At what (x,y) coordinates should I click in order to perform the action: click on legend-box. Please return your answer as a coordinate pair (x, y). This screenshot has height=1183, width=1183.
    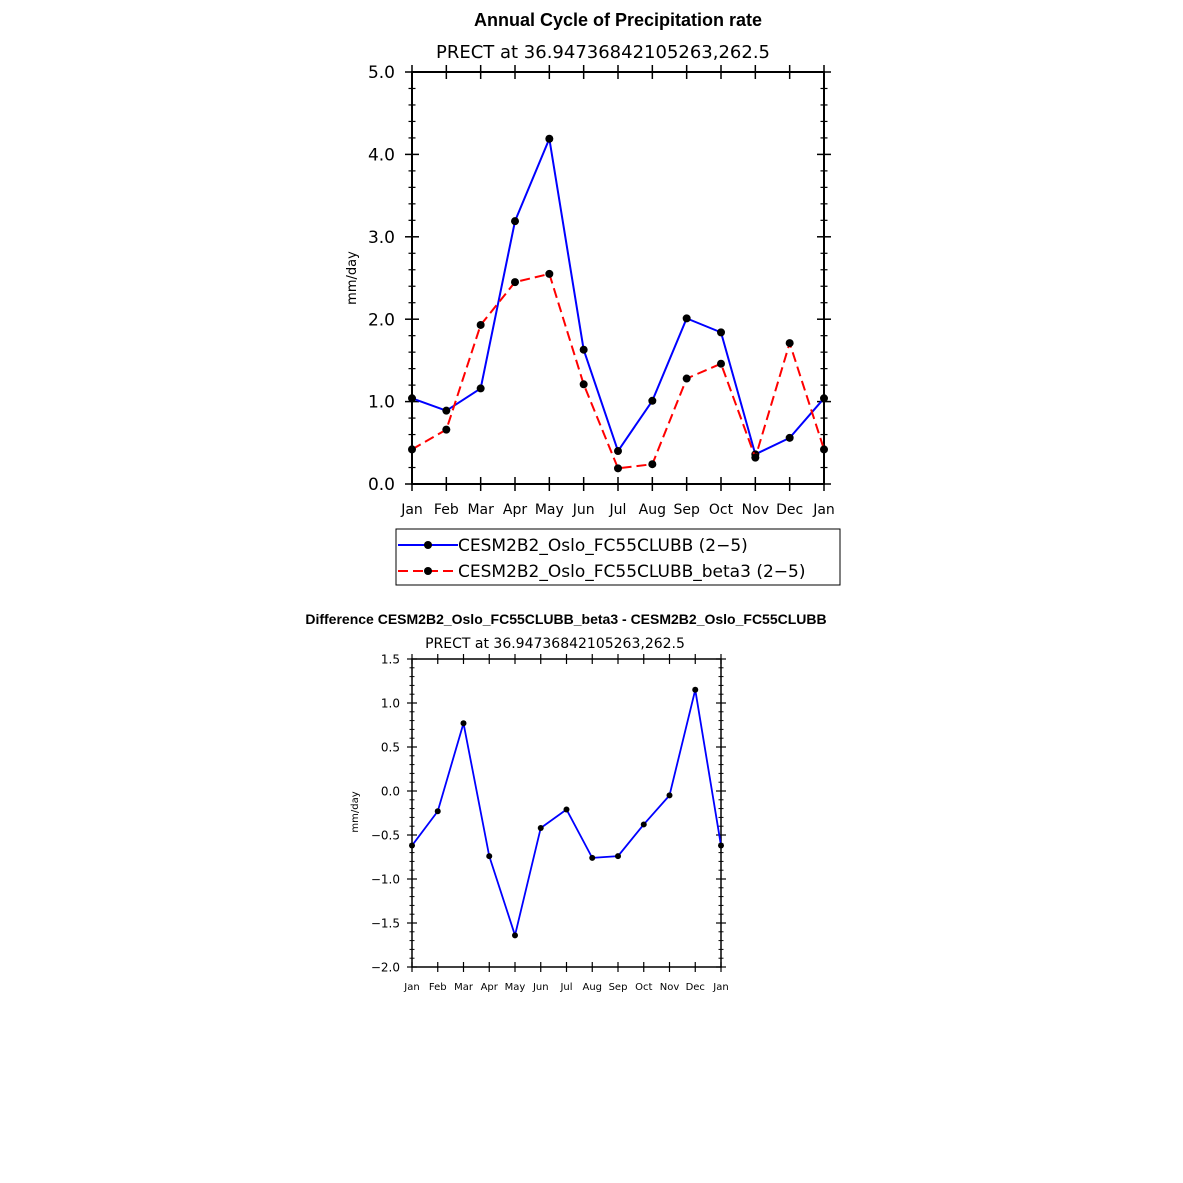
    Looking at the image, I should click on (618, 557).